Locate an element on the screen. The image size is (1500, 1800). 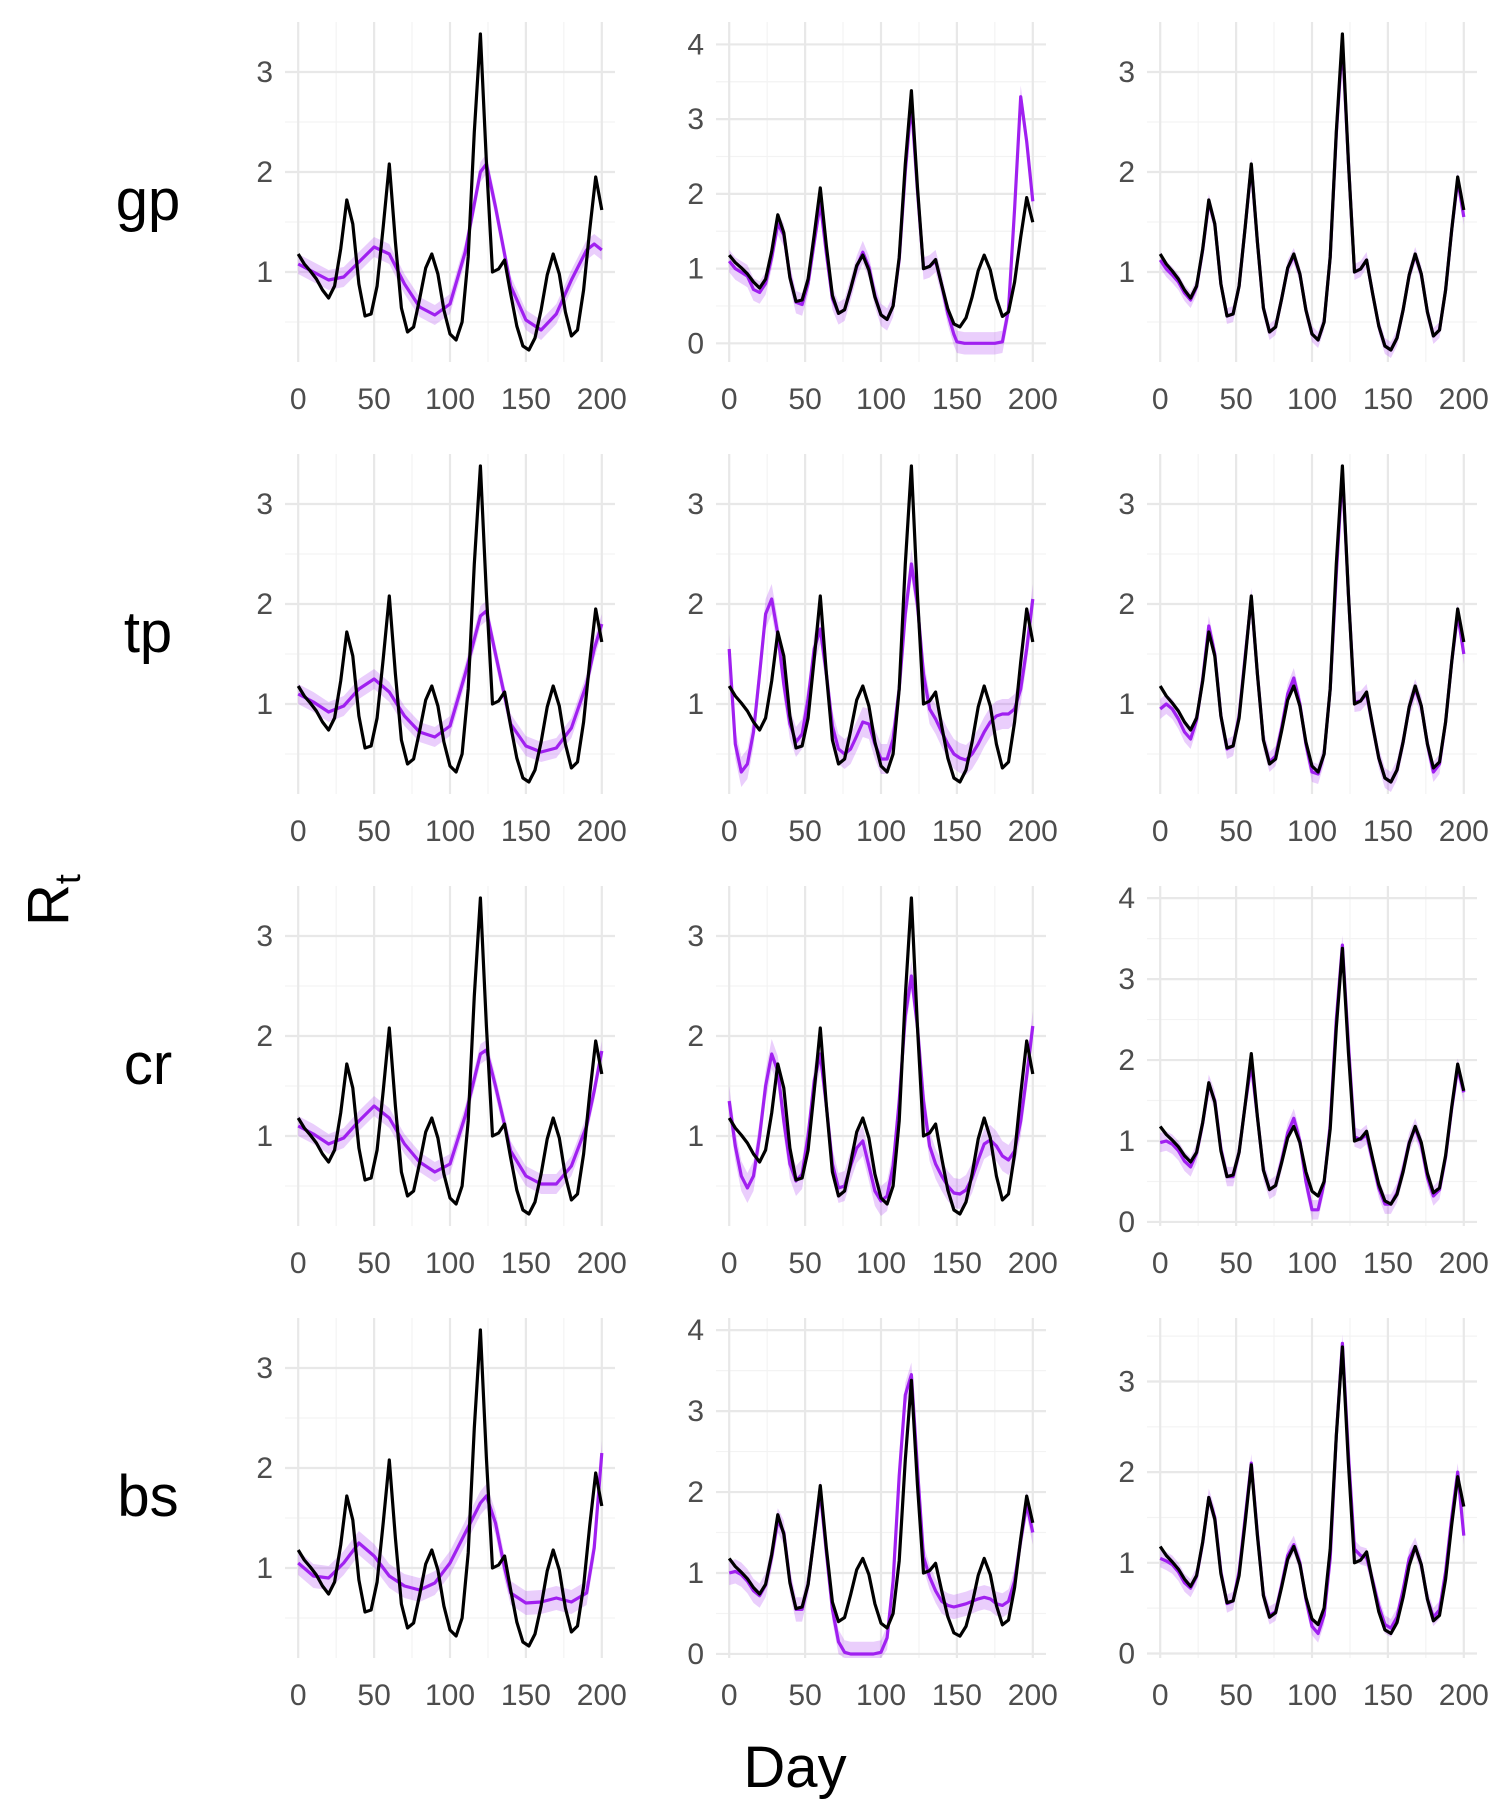
panel-bs-2: 0 1 2 3 4 0 50 100 150 200 is located at coordinates (872, 1513).